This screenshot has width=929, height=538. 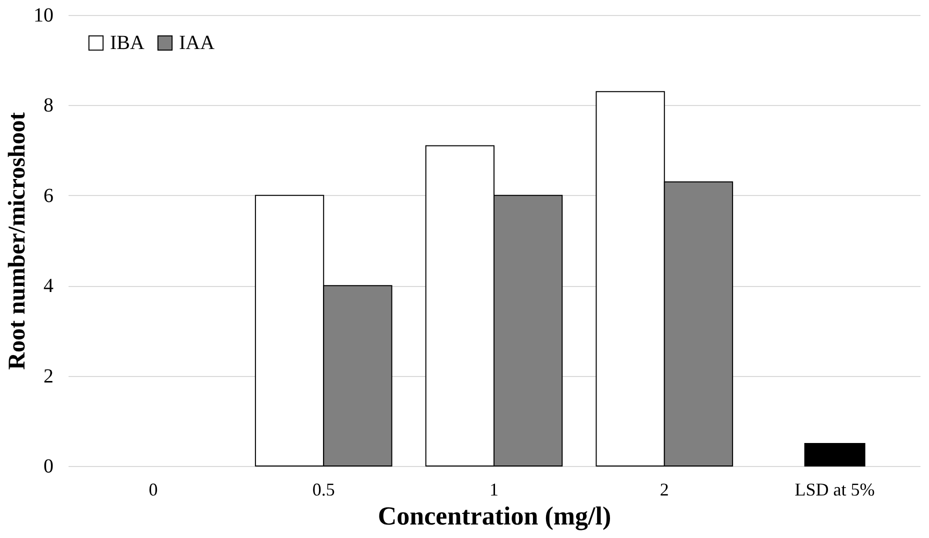 What do you see at coordinates (49, 195) in the screenshot?
I see `y-tick-label: 6` at bounding box center [49, 195].